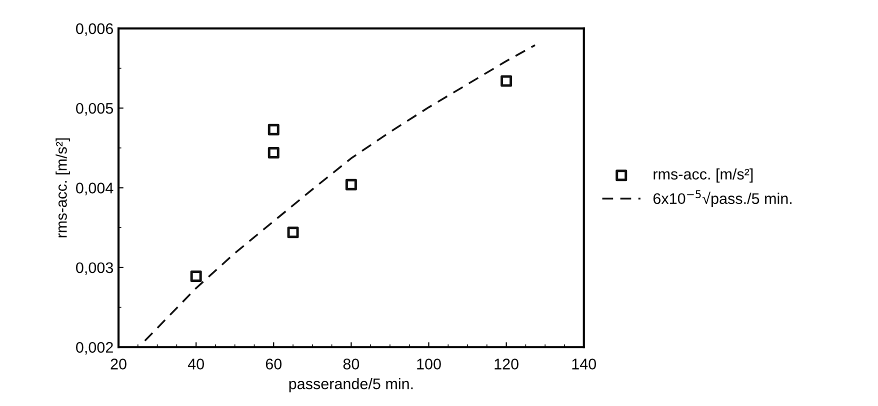 This screenshot has width=878, height=406. What do you see at coordinates (63, 188) in the screenshot?
I see `y-axis-title: rms-acc. [m/s²]` at bounding box center [63, 188].